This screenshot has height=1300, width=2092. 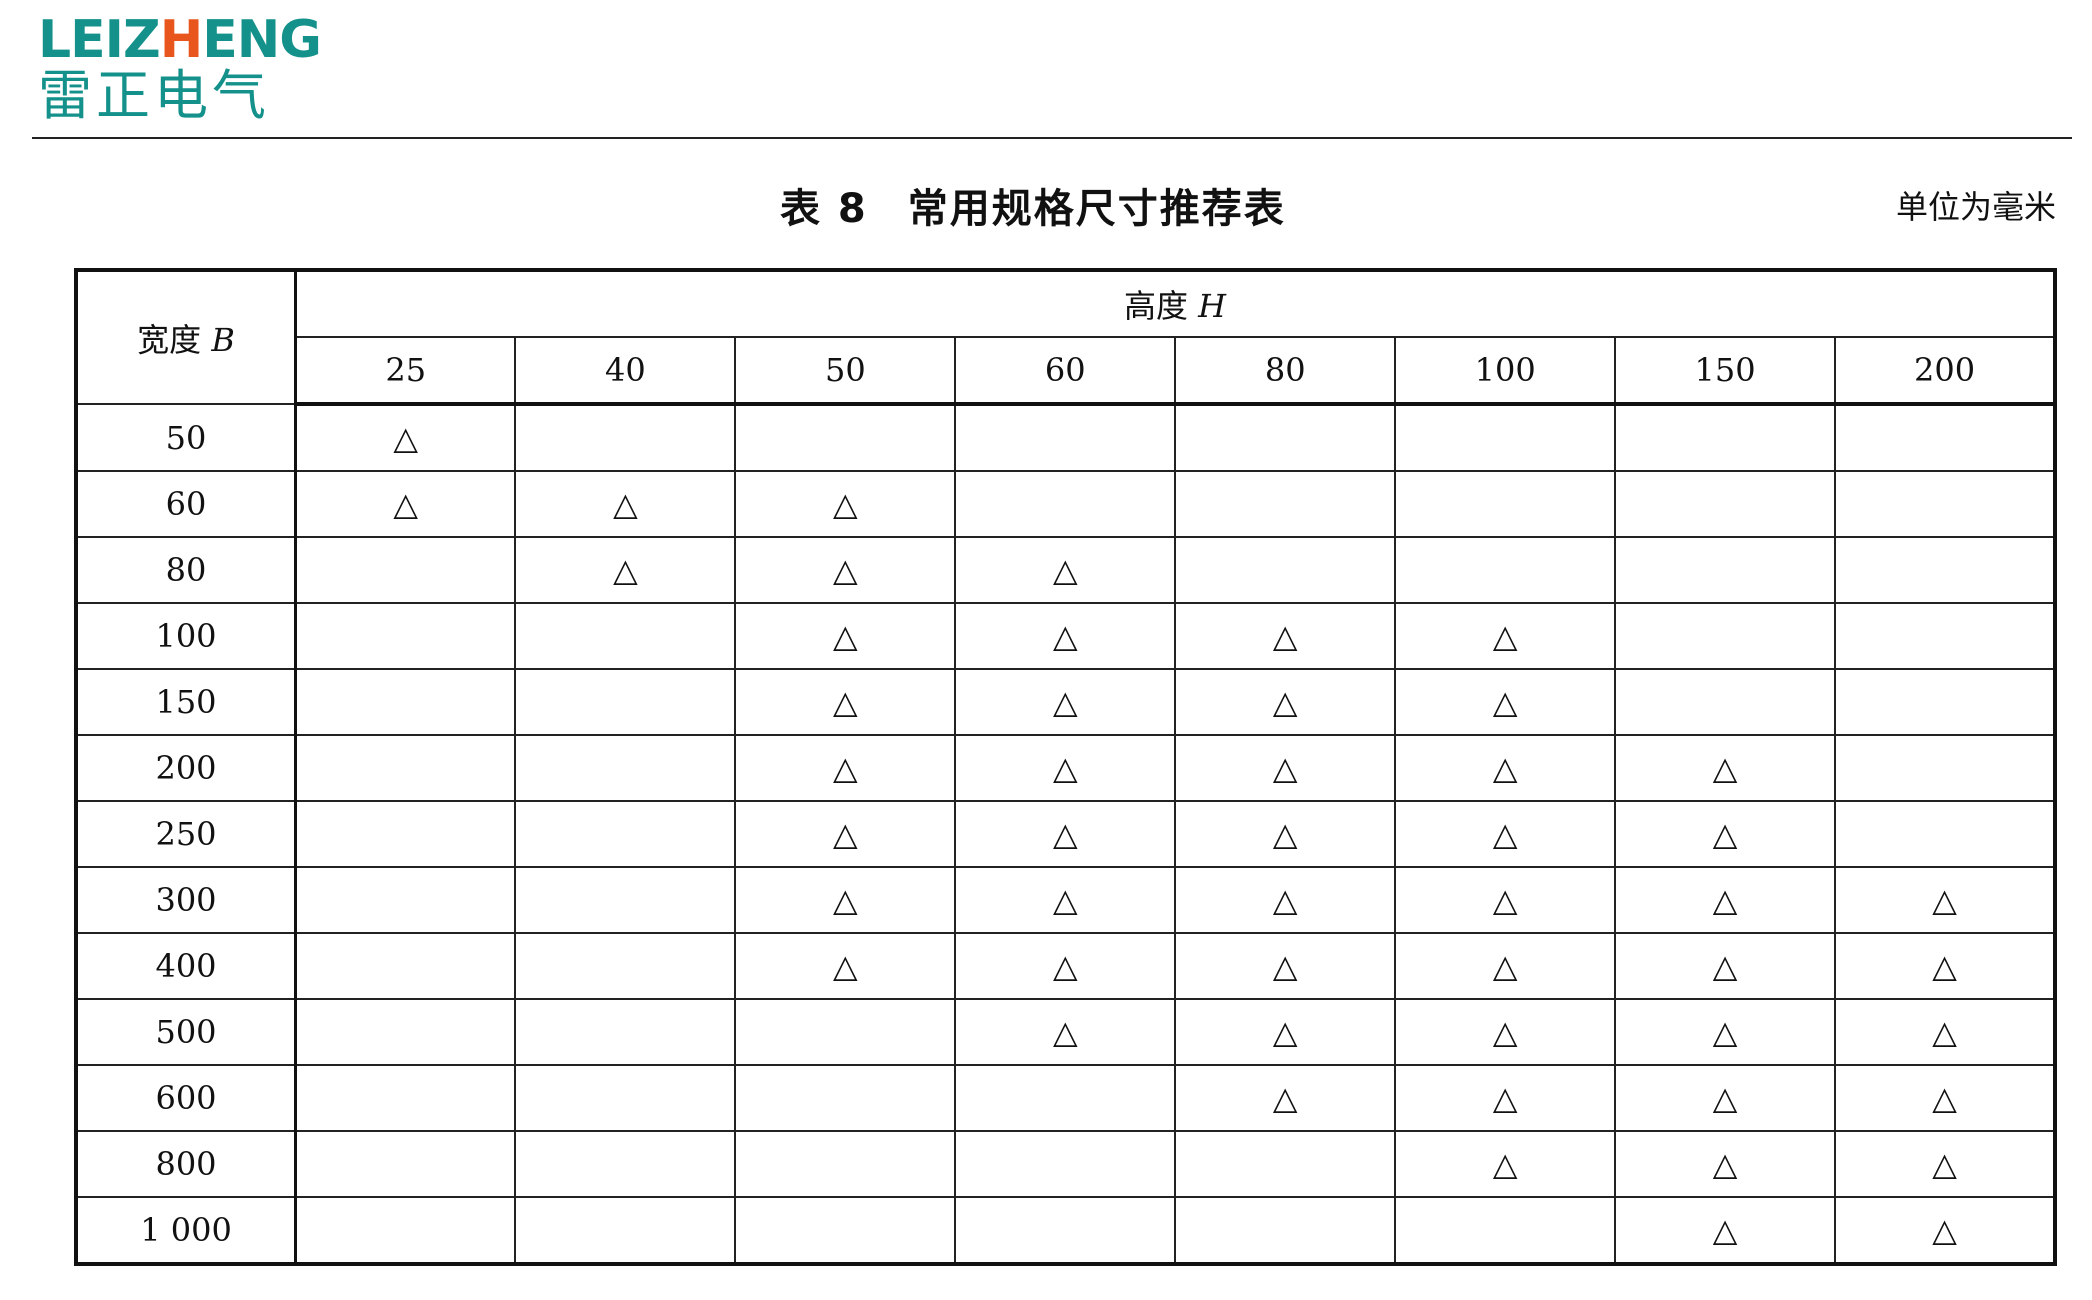 I want to click on table-row: 1 000 △ △, so click(x=1065, y=1230).